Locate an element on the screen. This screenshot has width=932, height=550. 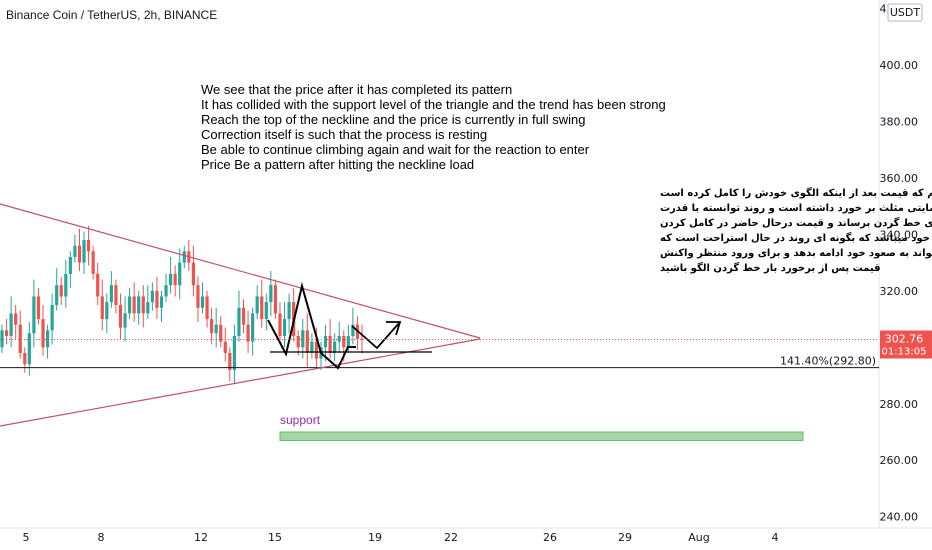
y-tick-label: 400.00 is located at coordinates (899, 65).